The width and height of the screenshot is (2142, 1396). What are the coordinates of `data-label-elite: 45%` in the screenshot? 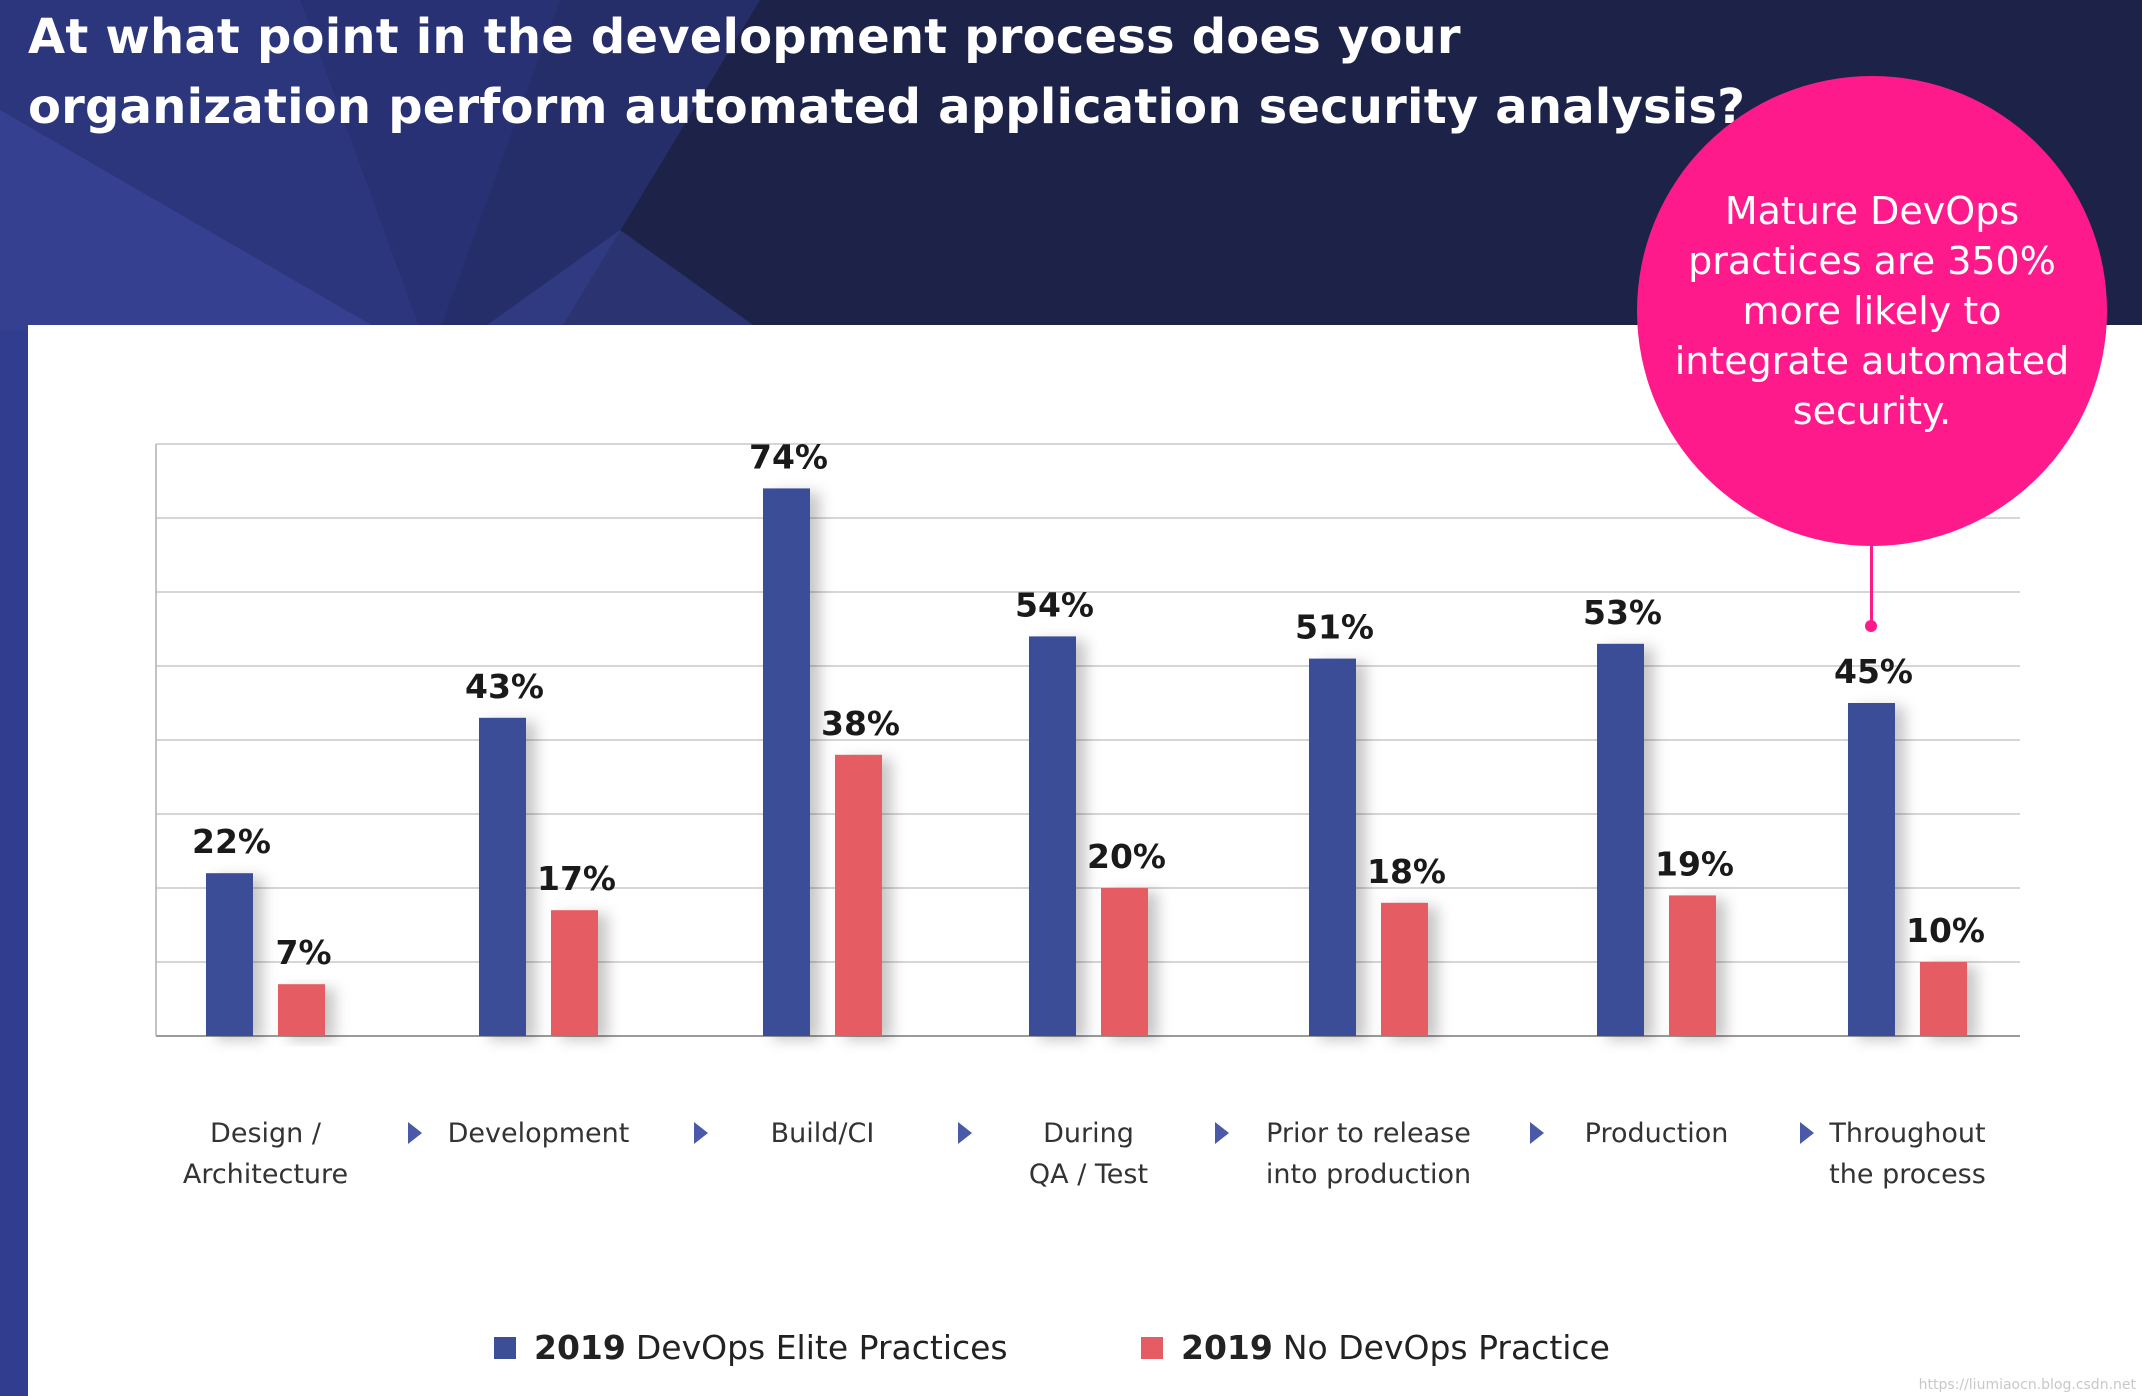 It's located at (1873, 671).